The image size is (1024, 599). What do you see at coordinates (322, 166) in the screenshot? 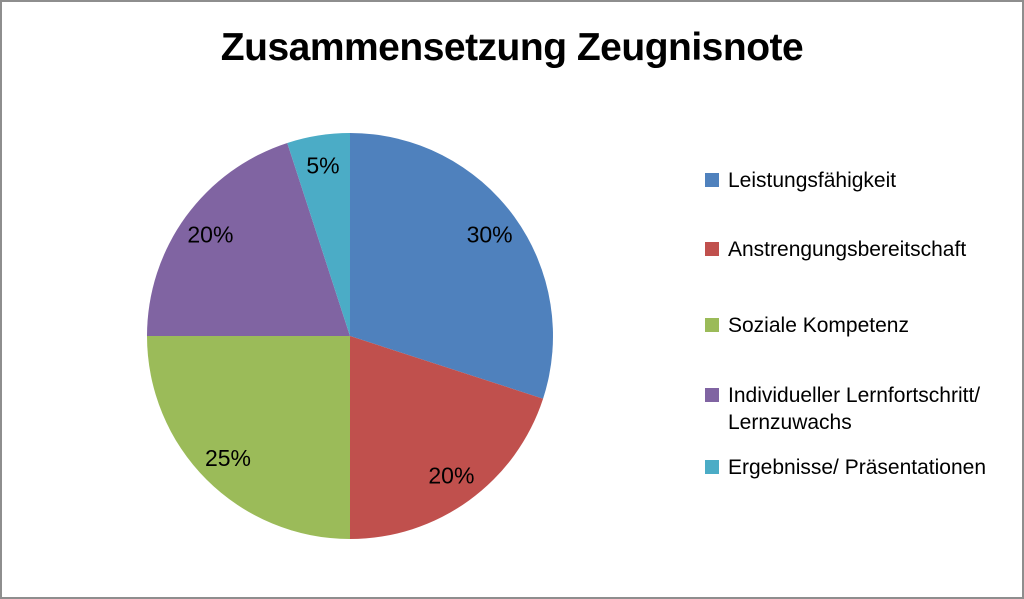
I see `pie-slice-label: 5%` at bounding box center [322, 166].